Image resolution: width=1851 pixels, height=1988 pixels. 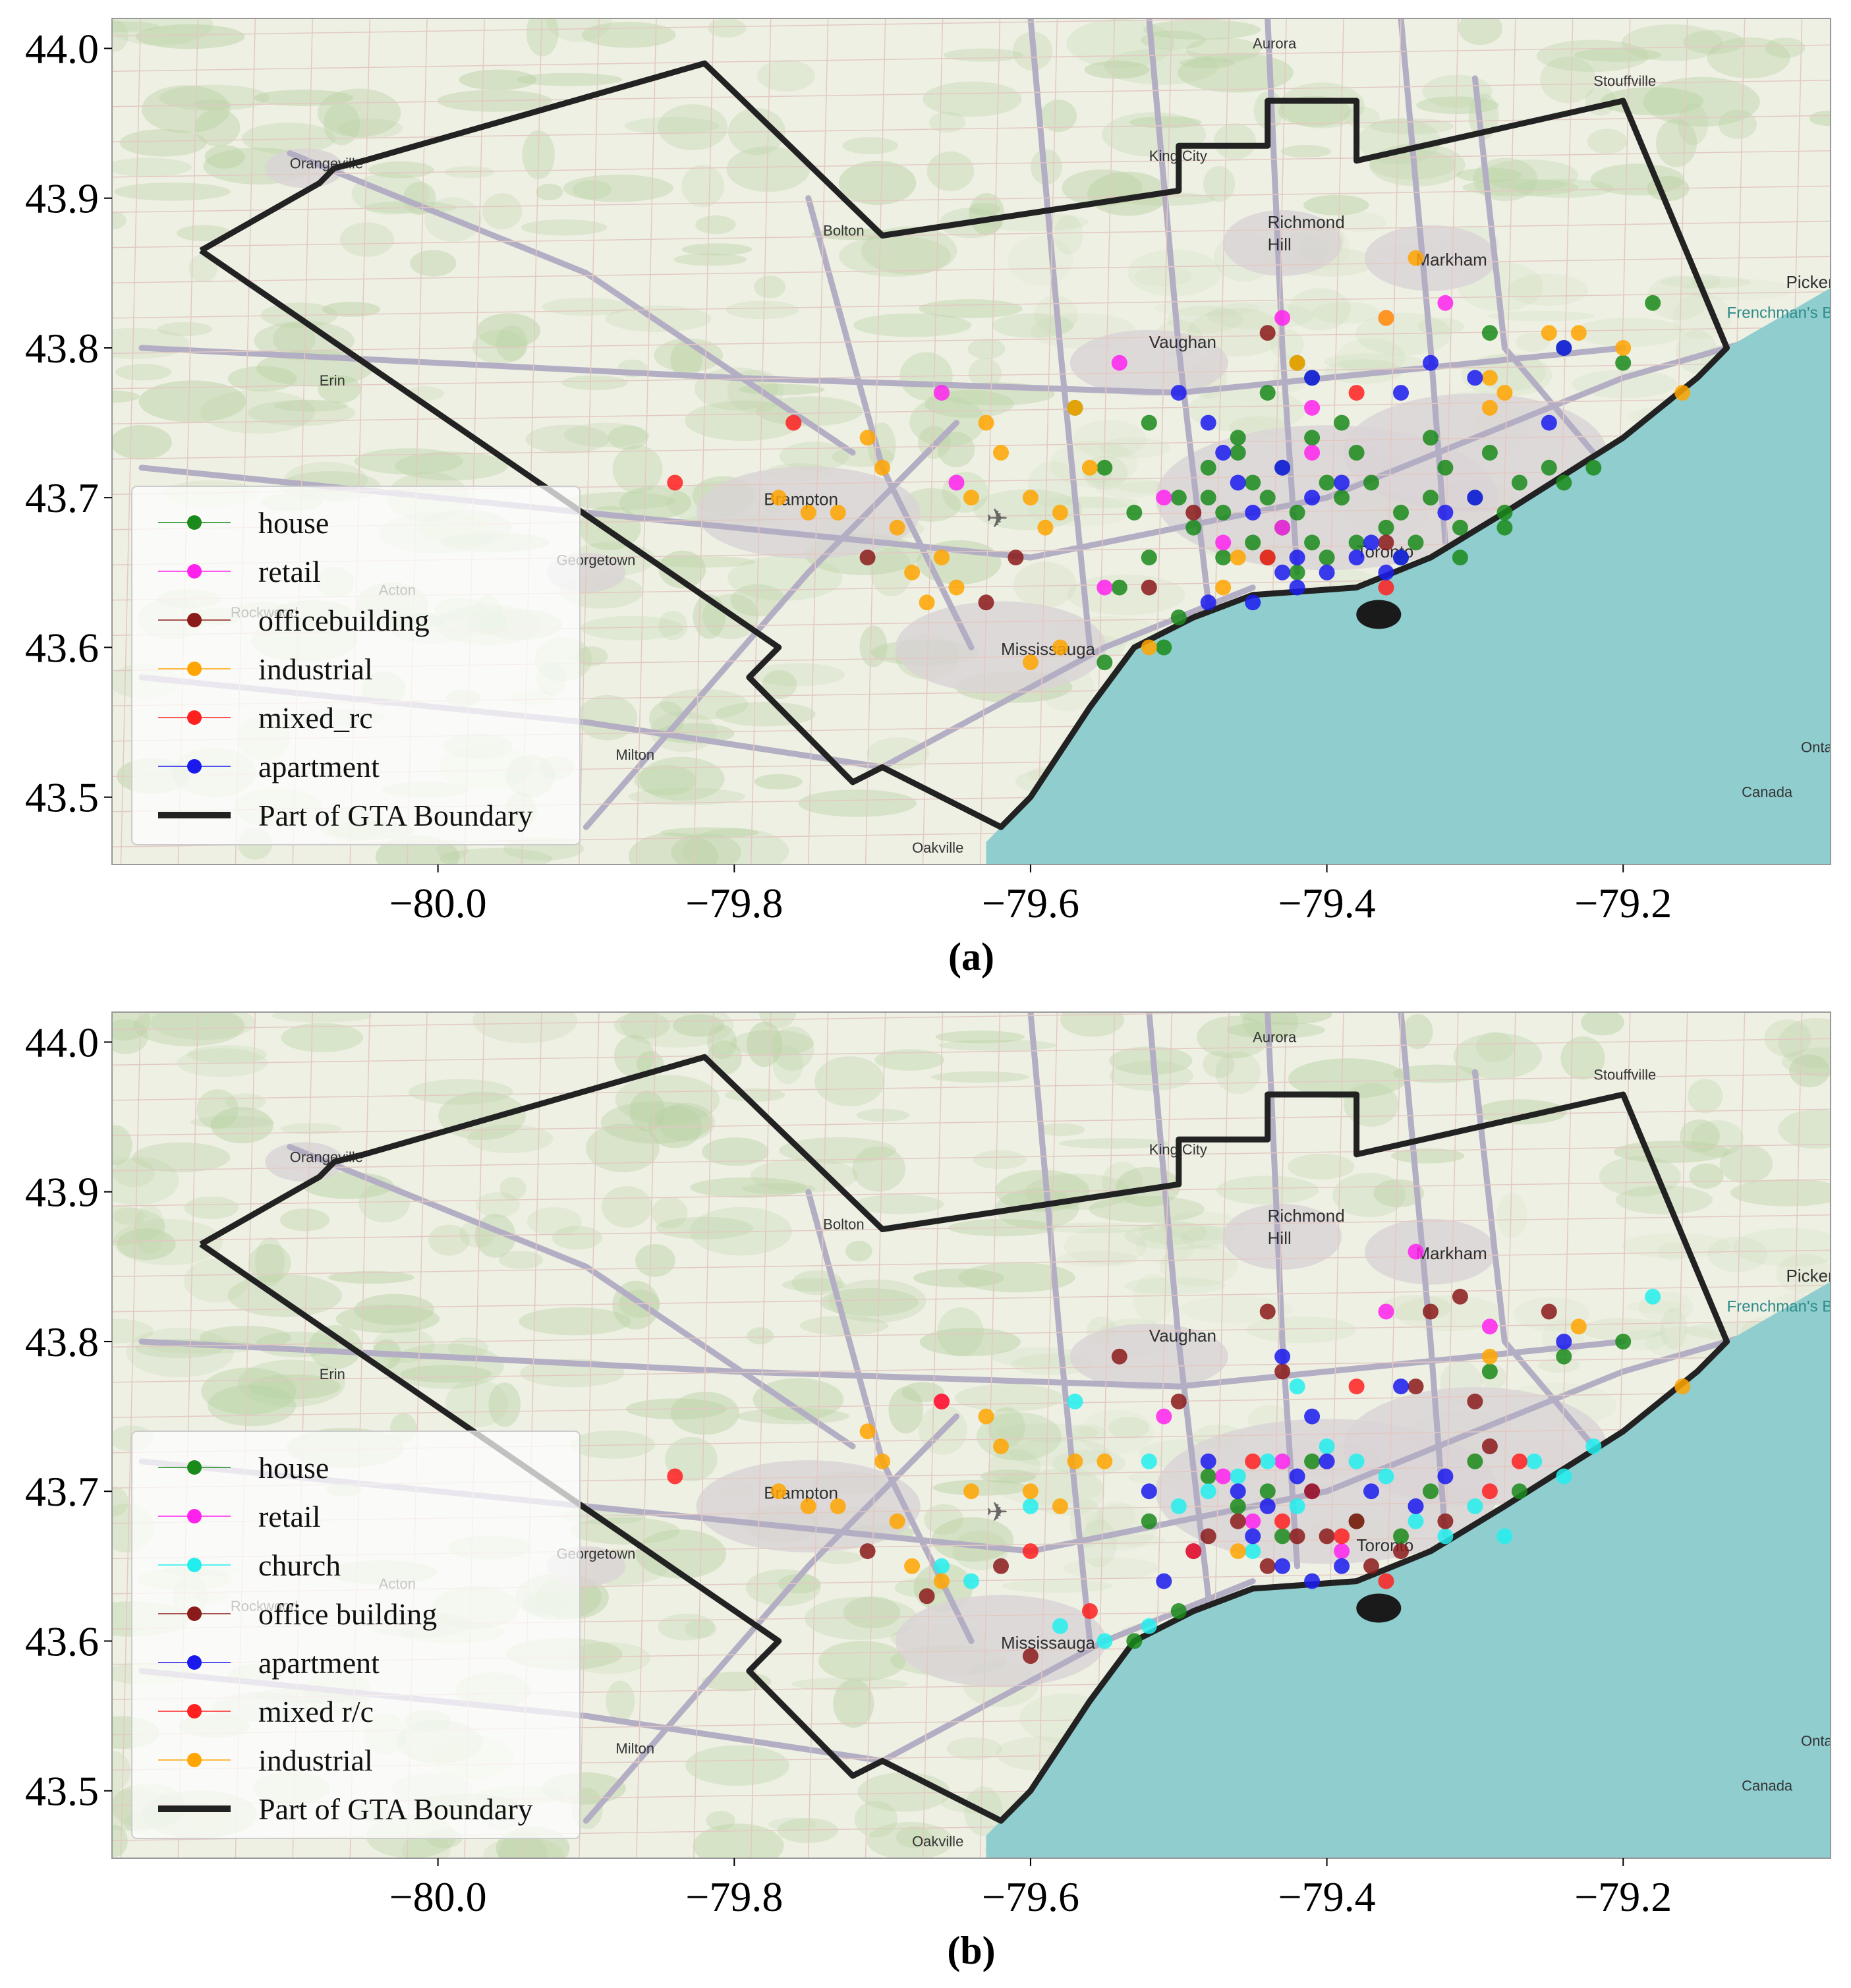 I want to click on place-label-markham: Markham, so click(x=1451, y=1253).